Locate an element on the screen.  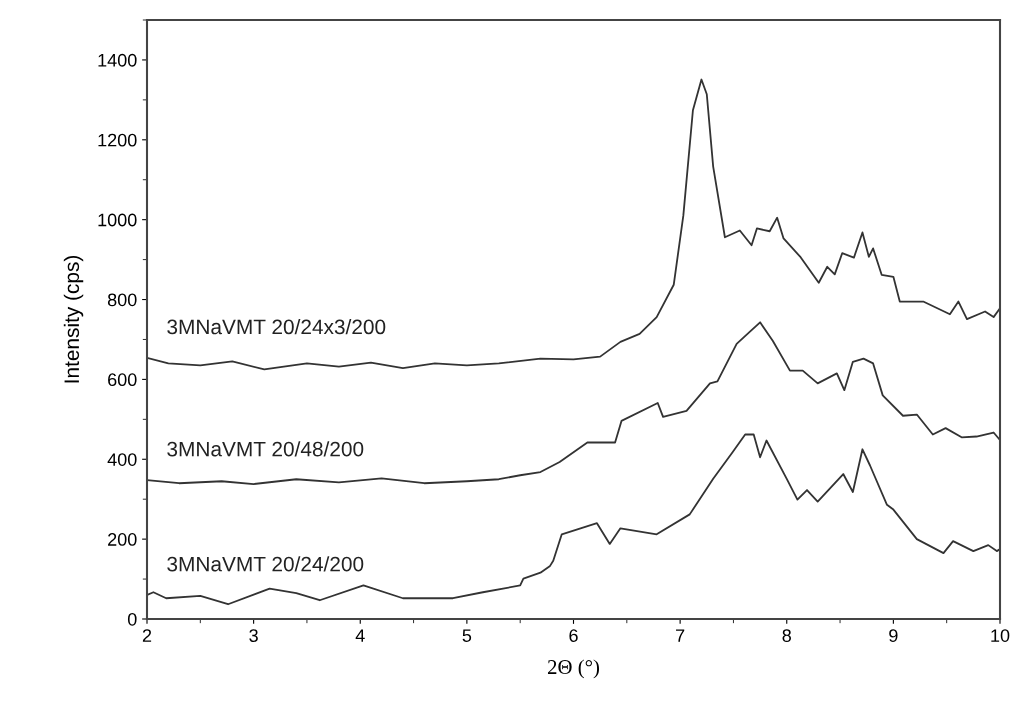
x-tick-label: 10 is located at coordinates (1000, 635).